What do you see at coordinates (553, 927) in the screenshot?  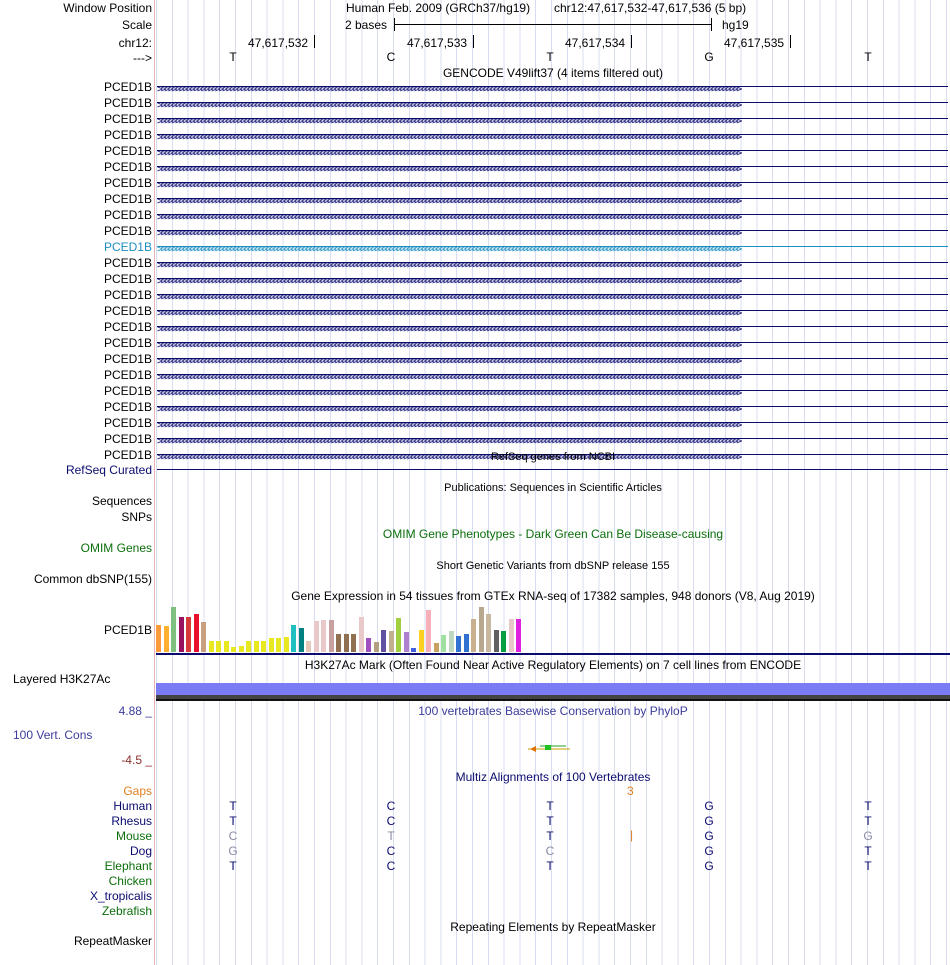 I see `repeatmasker-track-title: Repeating Elements by RepeatMasker` at bounding box center [553, 927].